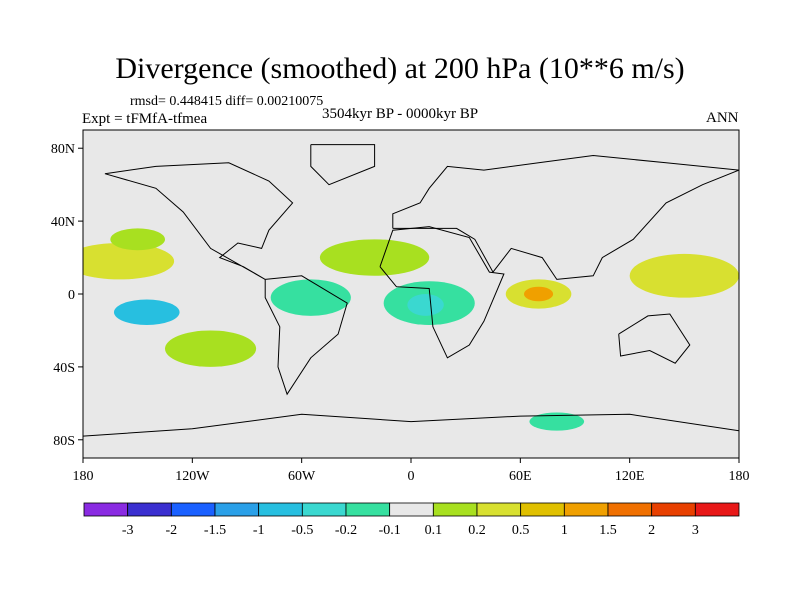  What do you see at coordinates (434, 530) in the screenshot?
I see `colorbar-label: 0.1` at bounding box center [434, 530].